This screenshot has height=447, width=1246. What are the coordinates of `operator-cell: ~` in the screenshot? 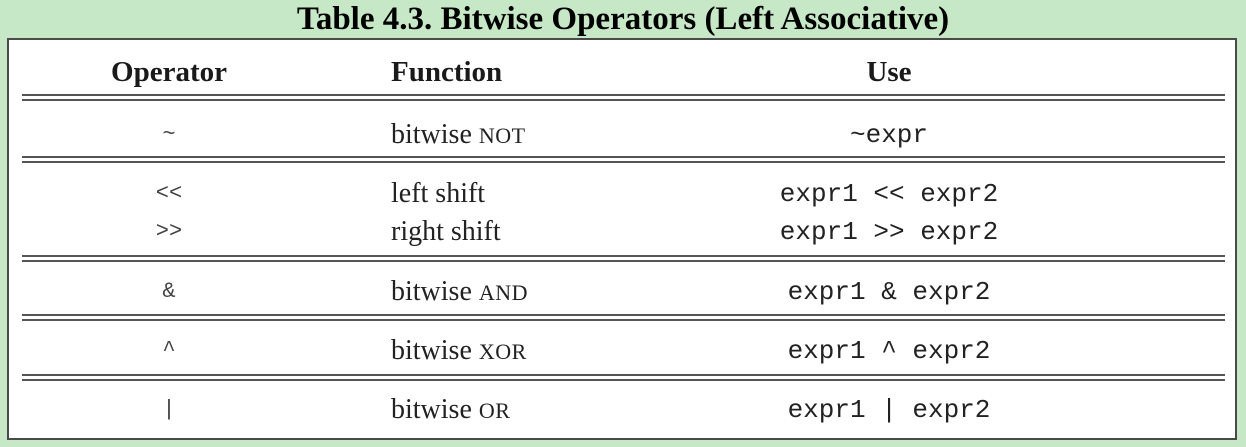 It's located at (169, 134).